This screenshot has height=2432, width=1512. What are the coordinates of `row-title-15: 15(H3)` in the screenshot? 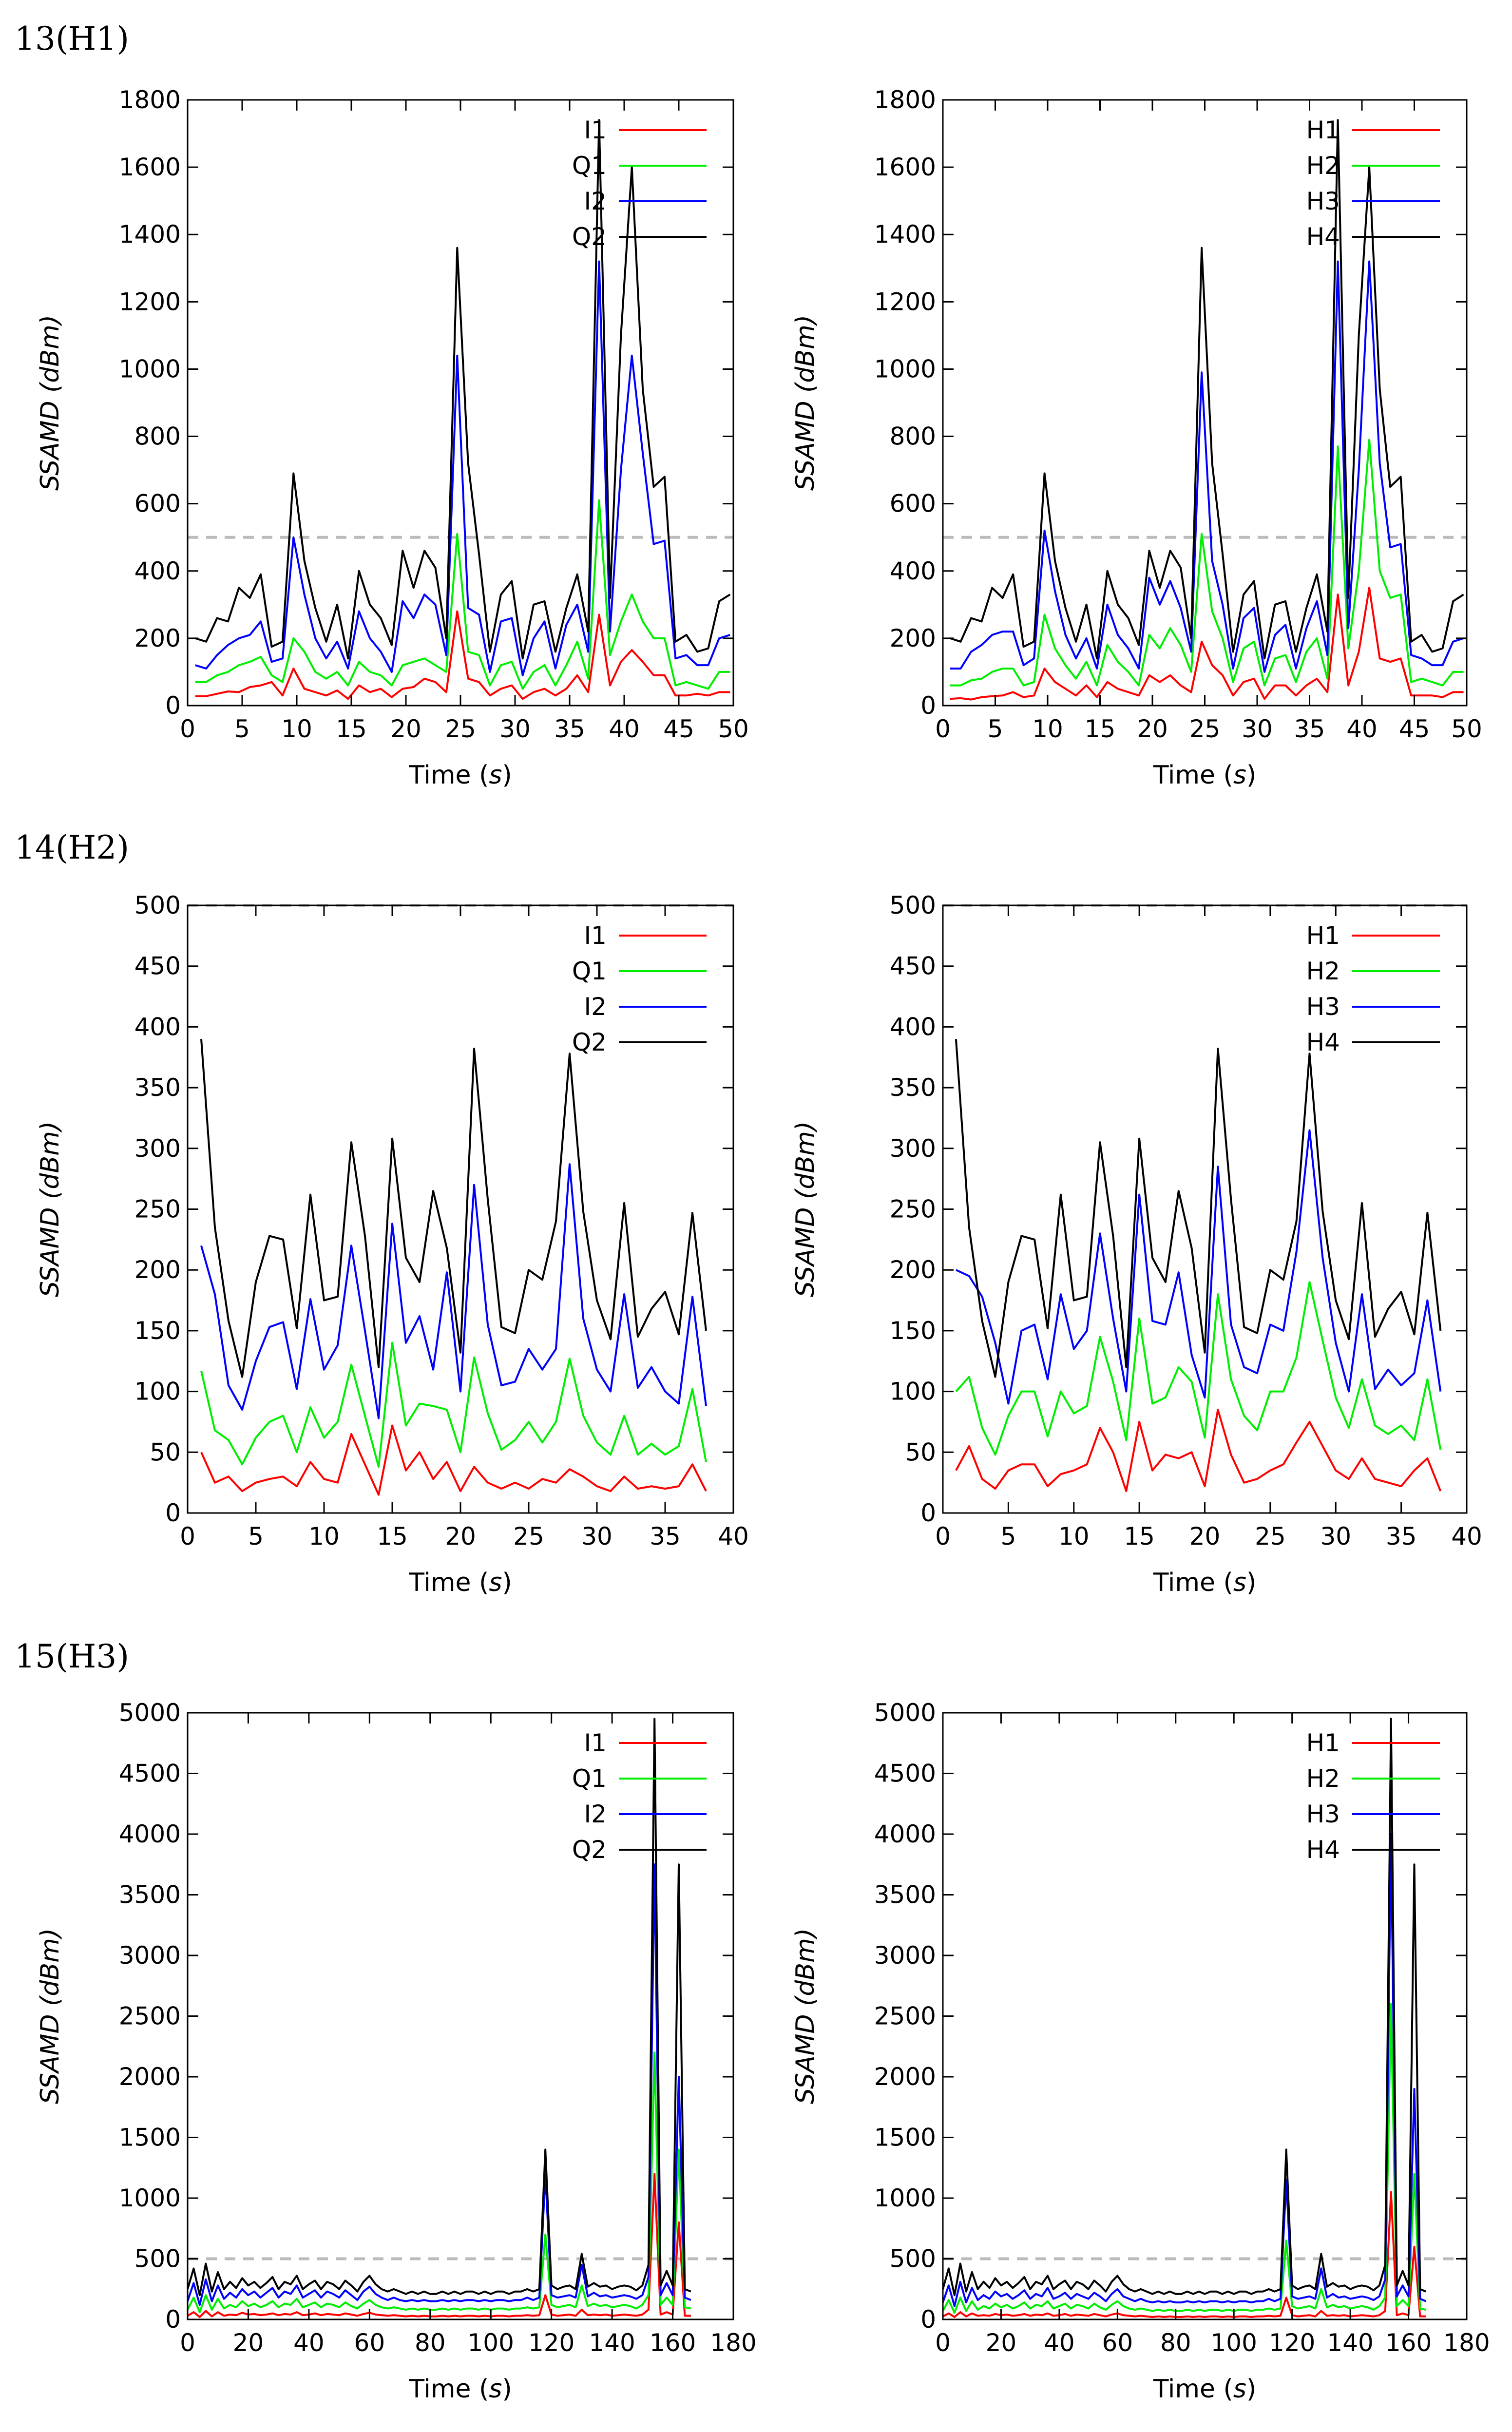 It's located at (72, 1656).